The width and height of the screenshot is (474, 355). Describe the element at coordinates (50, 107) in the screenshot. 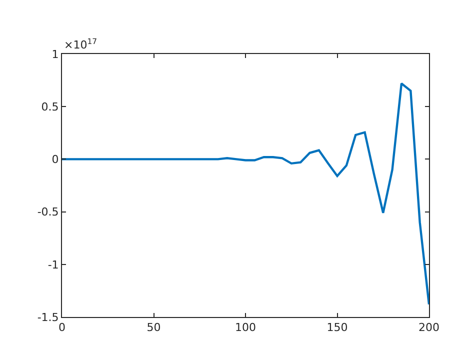

I see `y-tick-label: 0.5` at that location.